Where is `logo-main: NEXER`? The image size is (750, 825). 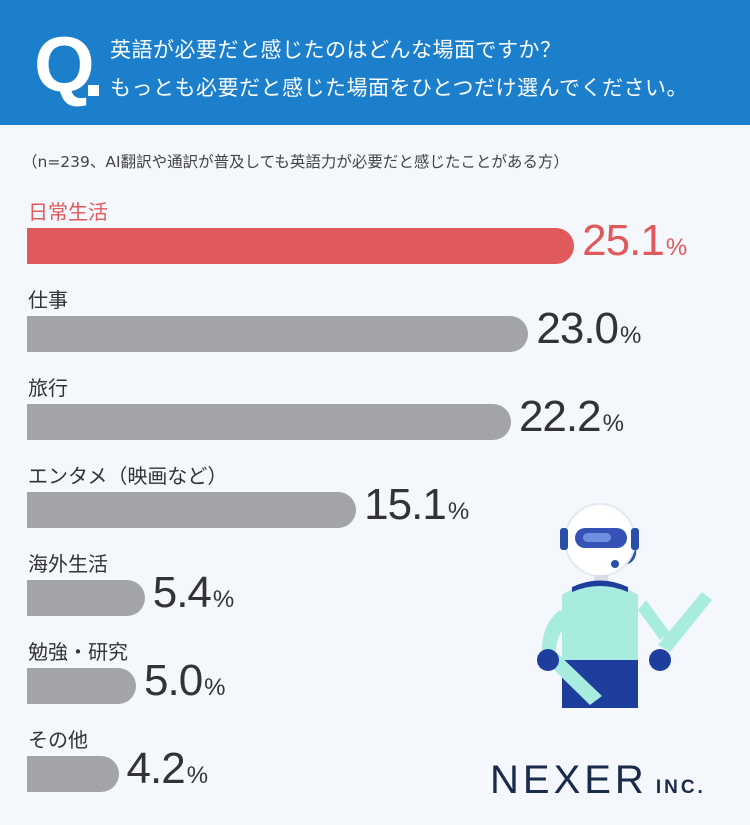
logo-main: NEXER is located at coordinates (569, 780).